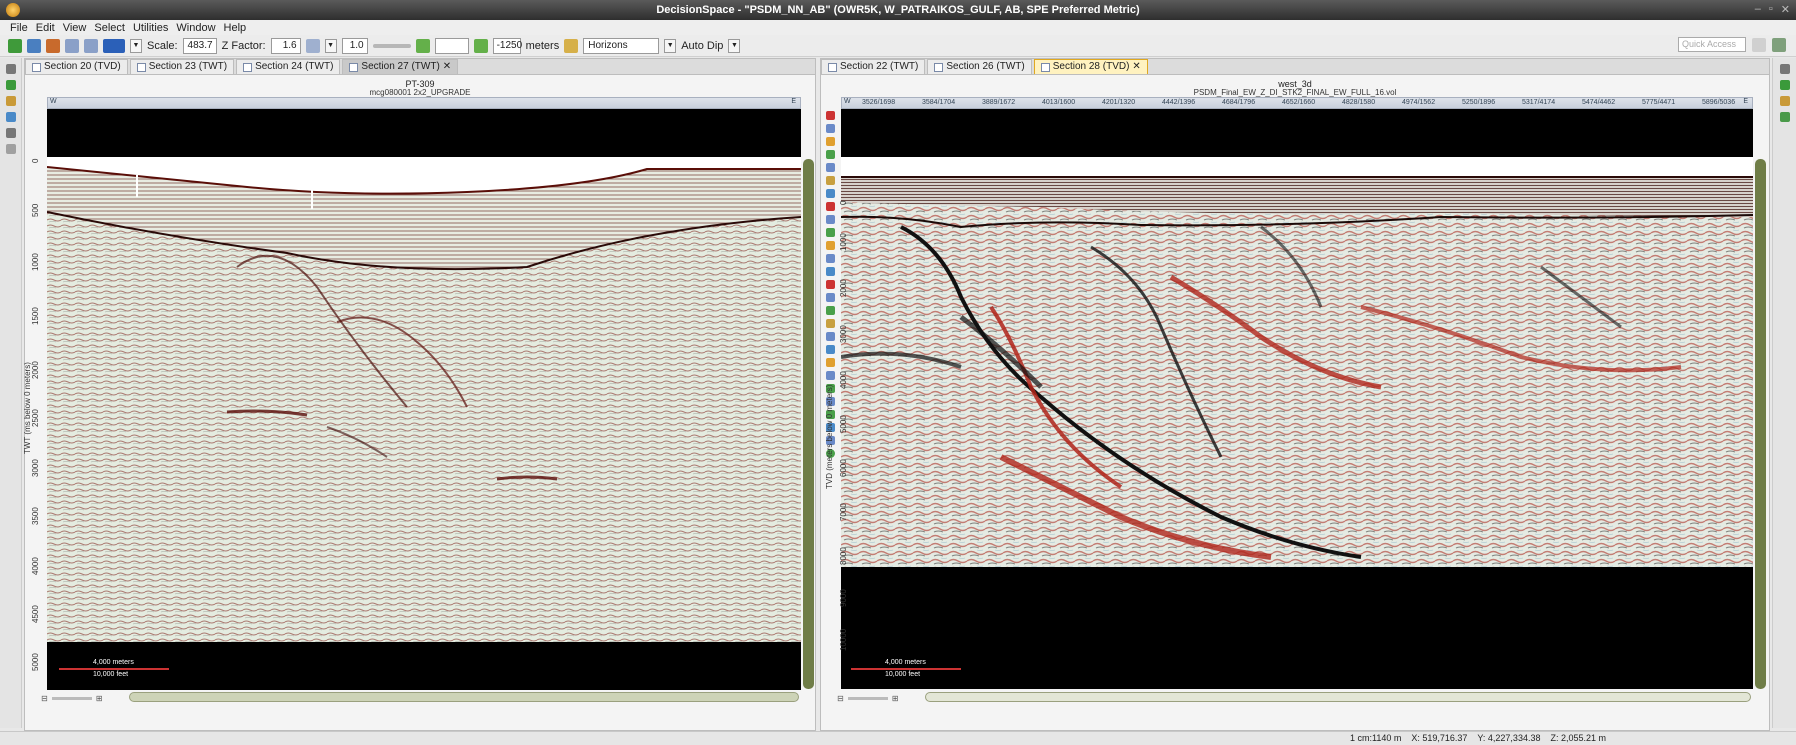 This screenshot has height=745, width=1796. I want to click on save-icon, so click(53, 45).